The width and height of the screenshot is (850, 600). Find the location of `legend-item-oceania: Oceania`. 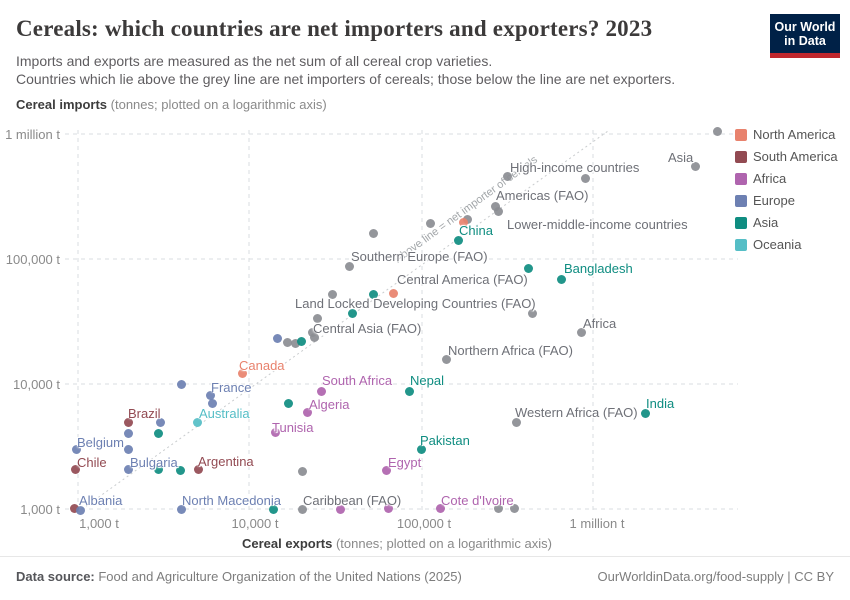

legend-item-oceania: Oceania is located at coordinates (786, 244).